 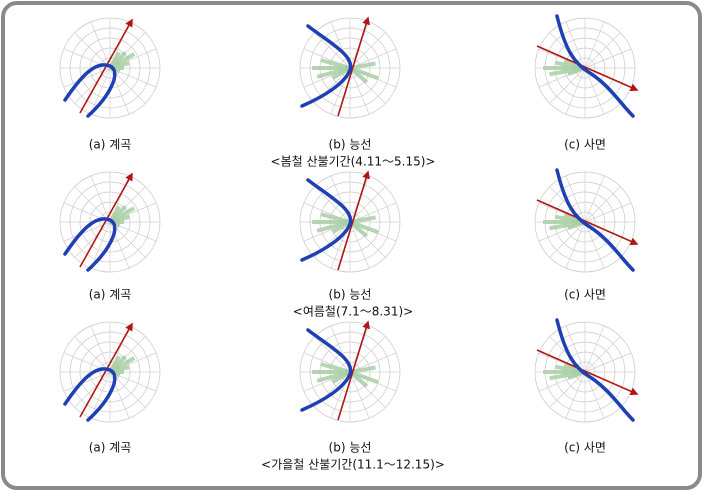 I want to click on season-caption: <가을철 산불기간(11.1～12.15)>, so click(x=353, y=465).